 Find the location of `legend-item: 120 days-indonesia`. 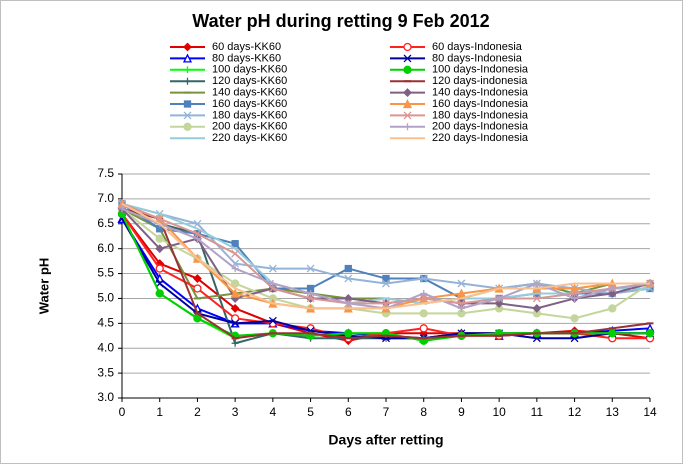

legend-item: 120 days-indonesia is located at coordinates (459, 81).